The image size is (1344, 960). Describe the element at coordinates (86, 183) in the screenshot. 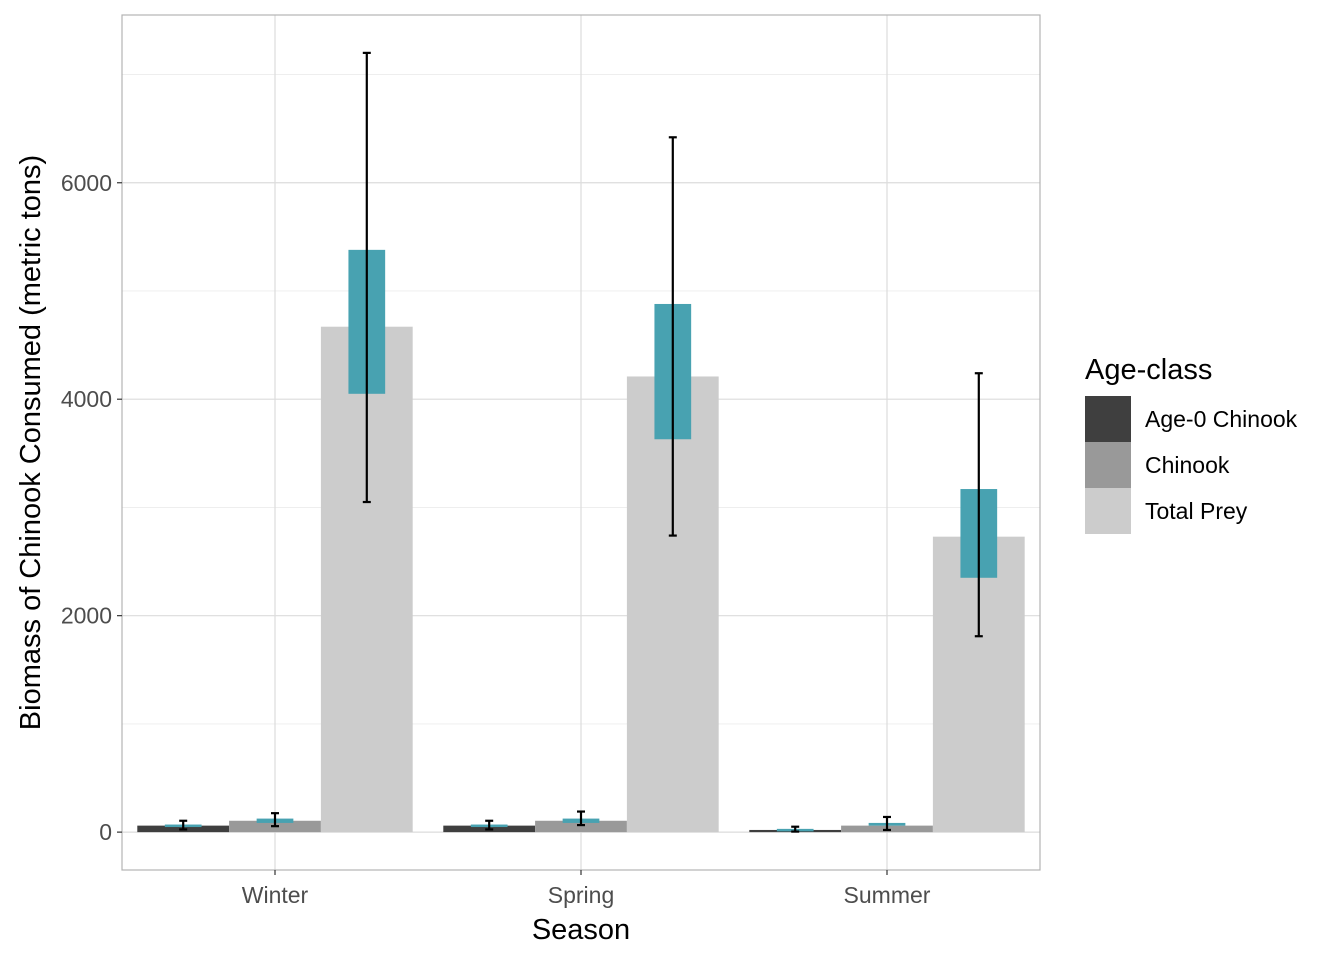

I see `y-tick-label: 6000` at that location.